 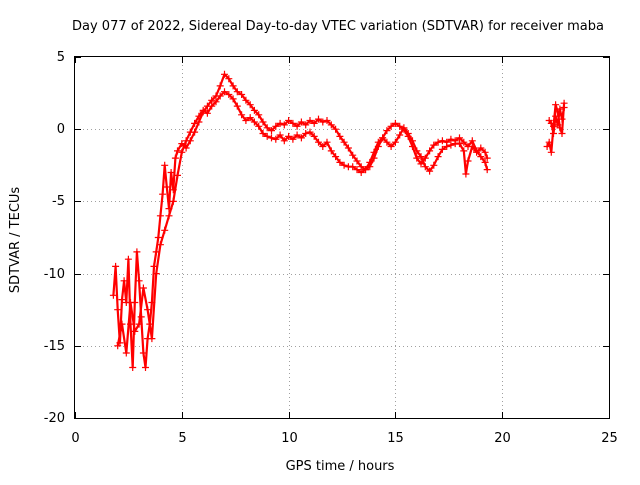 What do you see at coordinates (75, 438) in the screenshot?
I see `x-tick-label: 0` at bounding box center [75, 438].